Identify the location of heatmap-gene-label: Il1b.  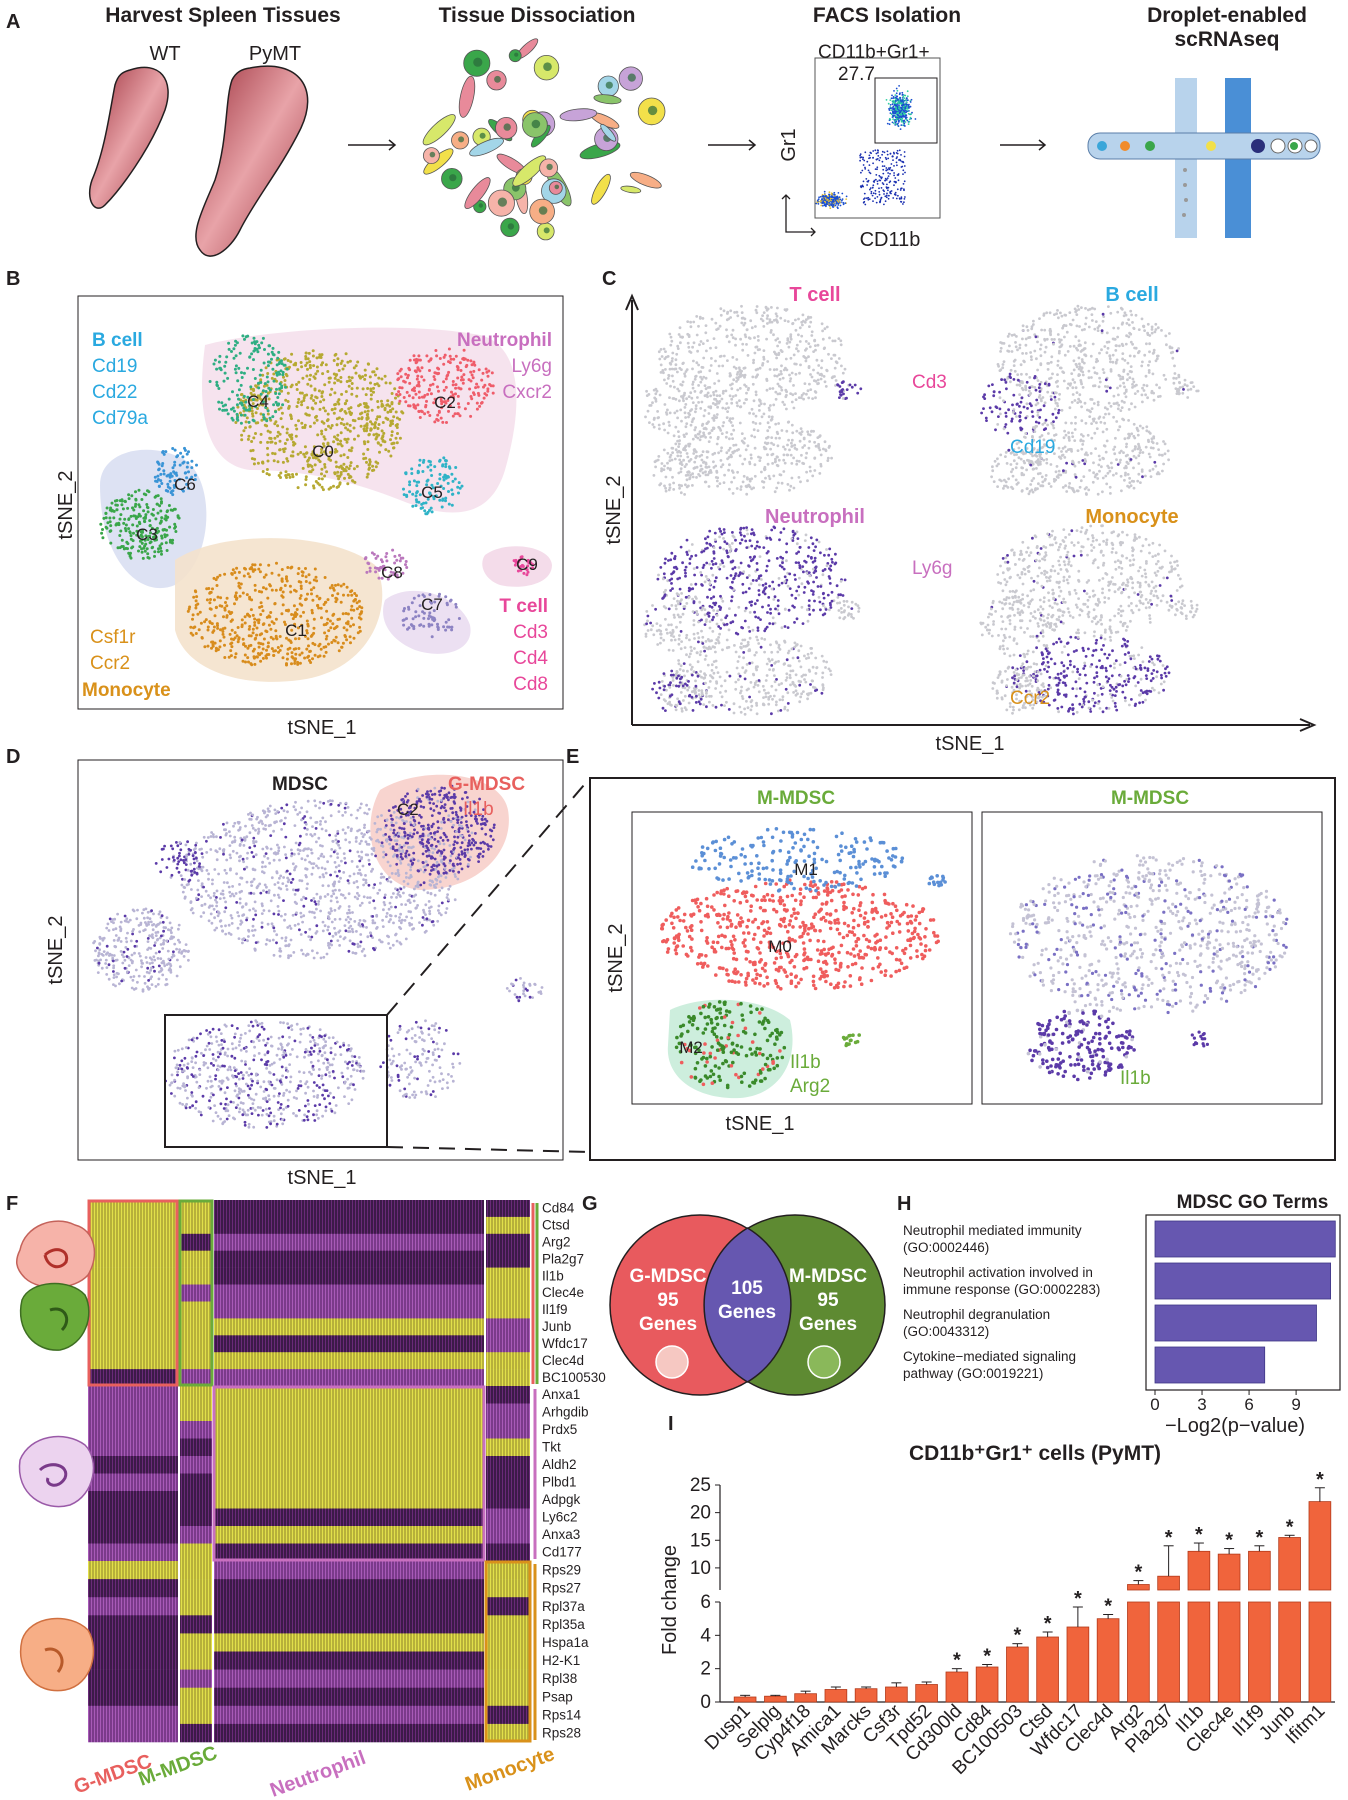
(553, 1275).